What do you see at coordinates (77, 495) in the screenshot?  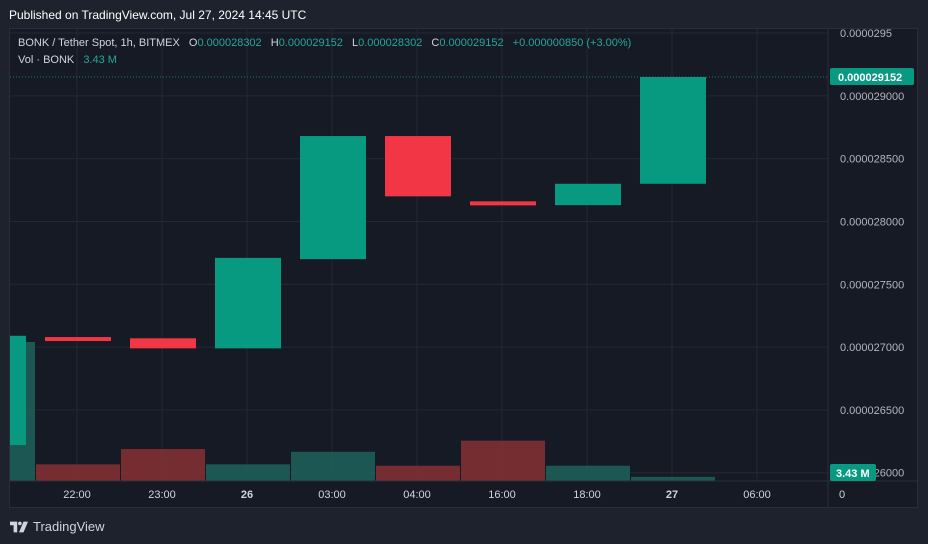 I see `x-tick-label: 22:00` at bounding box center [77, 495].